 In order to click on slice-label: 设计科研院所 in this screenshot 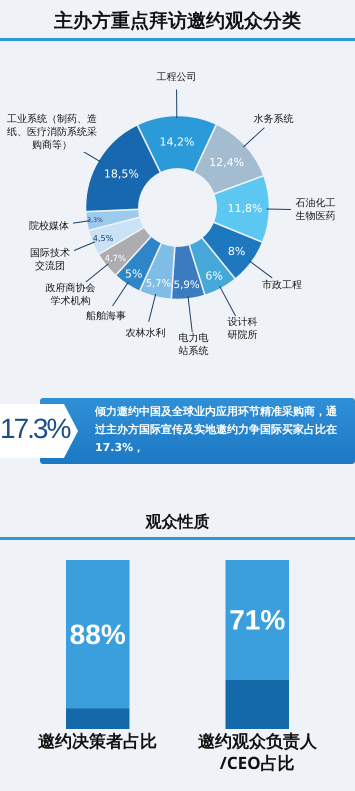, I will do `click(243, 329)`.